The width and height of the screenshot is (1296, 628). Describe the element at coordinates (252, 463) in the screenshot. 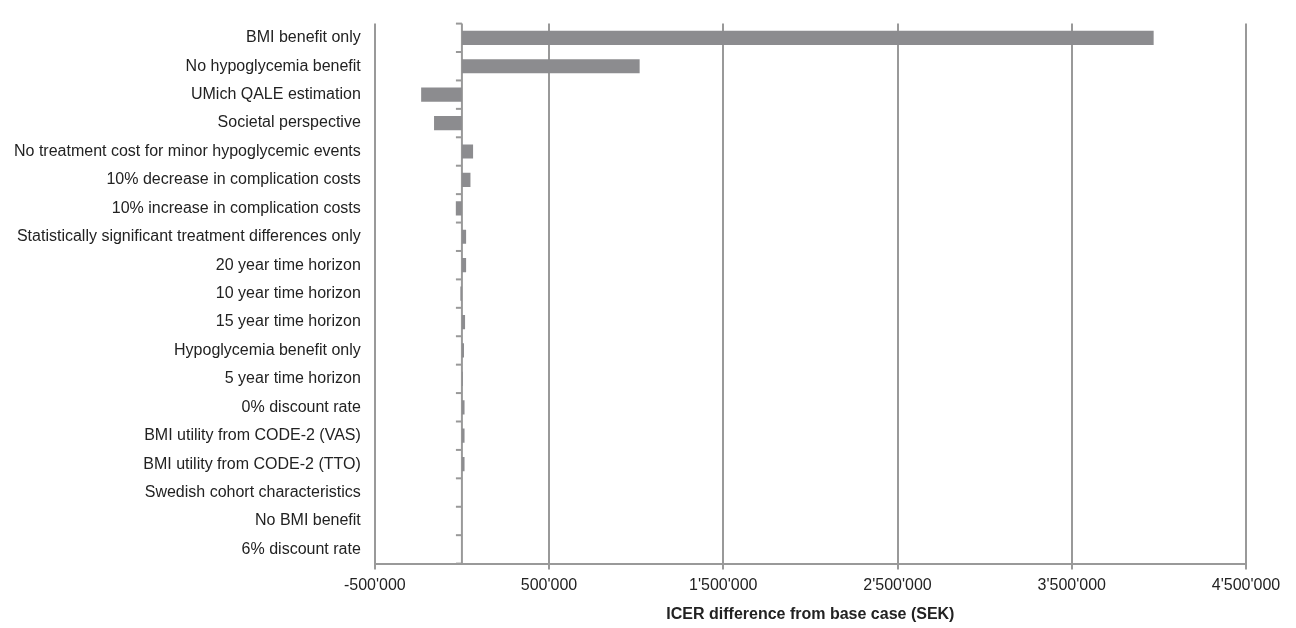

I see `y-tick-label: BMI utility from CODE-2 (TTO)` at that location.